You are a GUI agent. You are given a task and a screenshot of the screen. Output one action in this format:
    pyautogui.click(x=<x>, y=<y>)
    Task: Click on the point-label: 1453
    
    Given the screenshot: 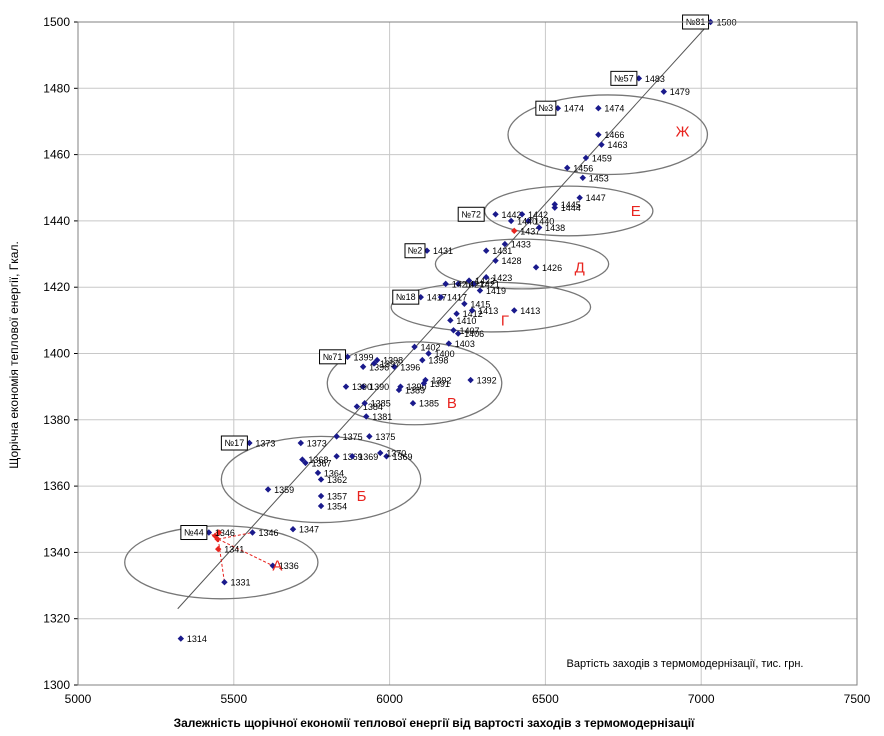 What is the action you would take?
    pyautogui.click(x=599, y=178)
    